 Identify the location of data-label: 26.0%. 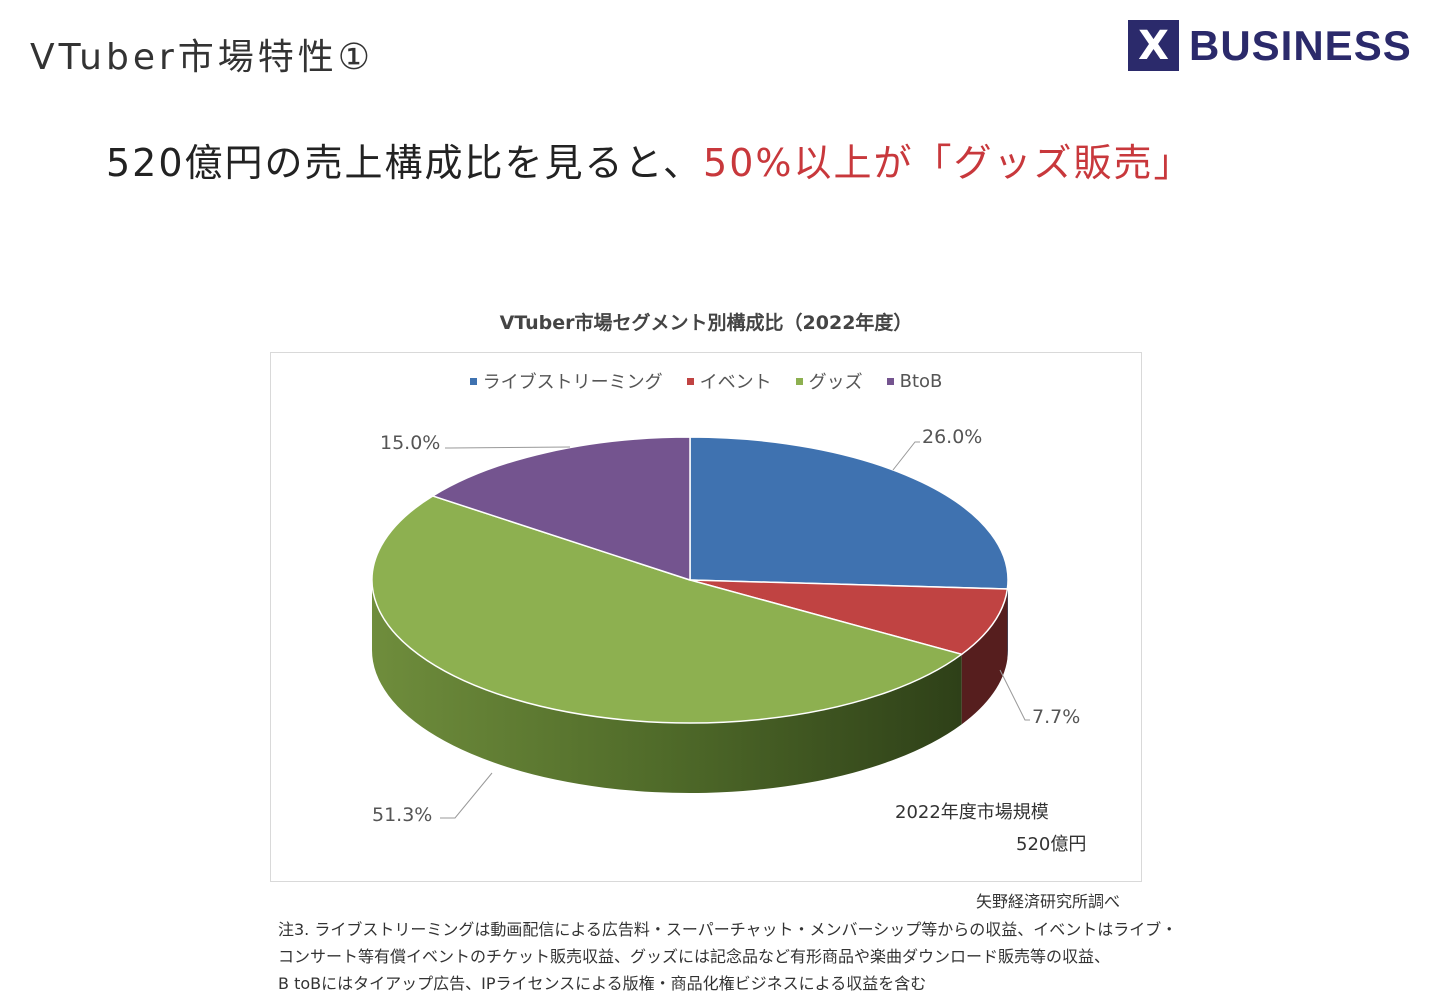
(952, 437).